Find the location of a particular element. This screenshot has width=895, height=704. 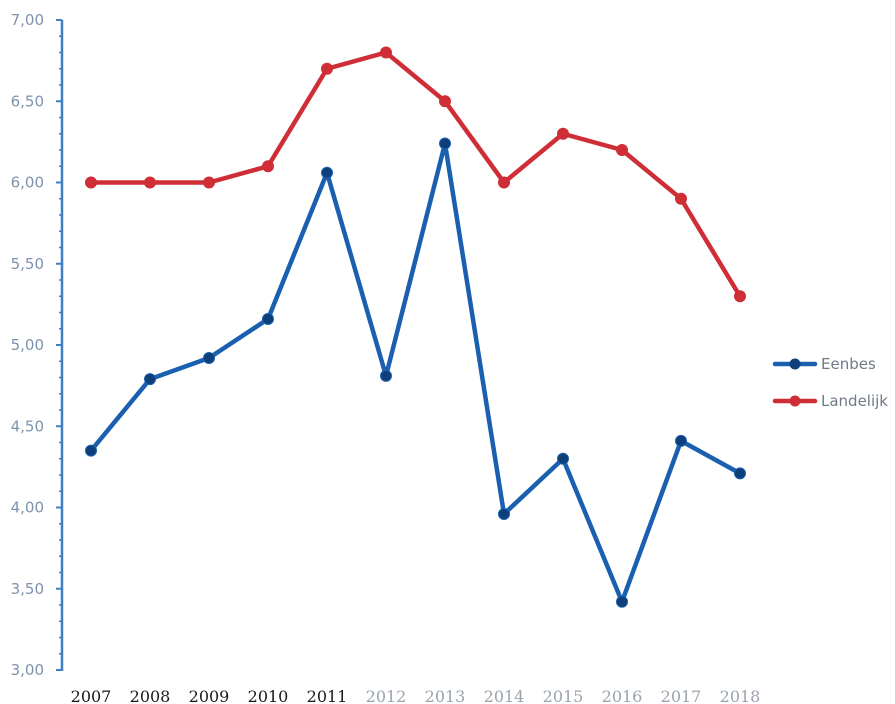

y-tick-label: 7,00 is located at coordinates (27, 20).